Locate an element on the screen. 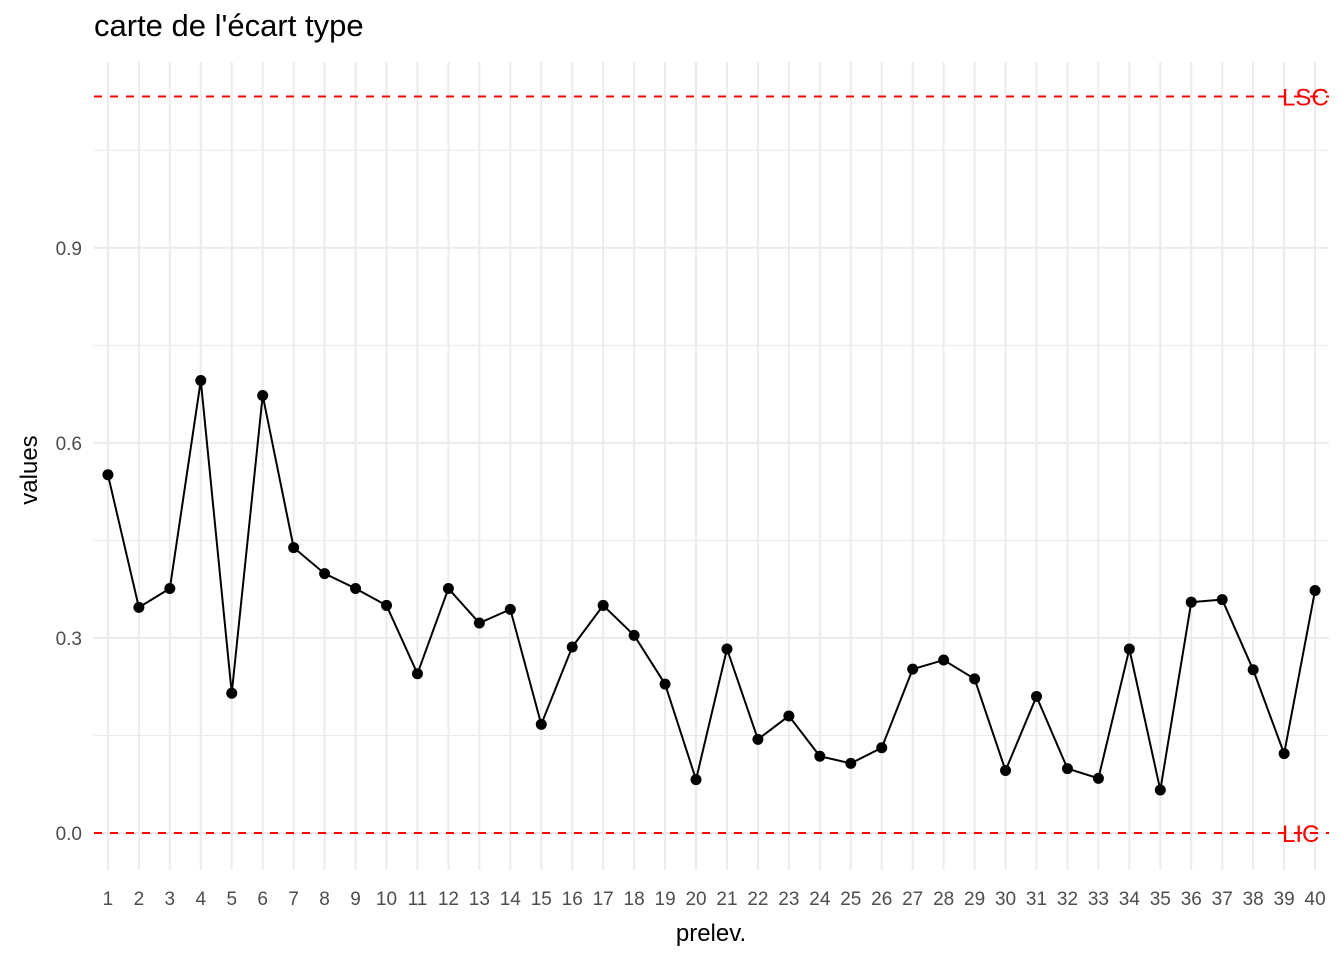  y-tick-label: 0.9 is located at coordinates (69, 249).